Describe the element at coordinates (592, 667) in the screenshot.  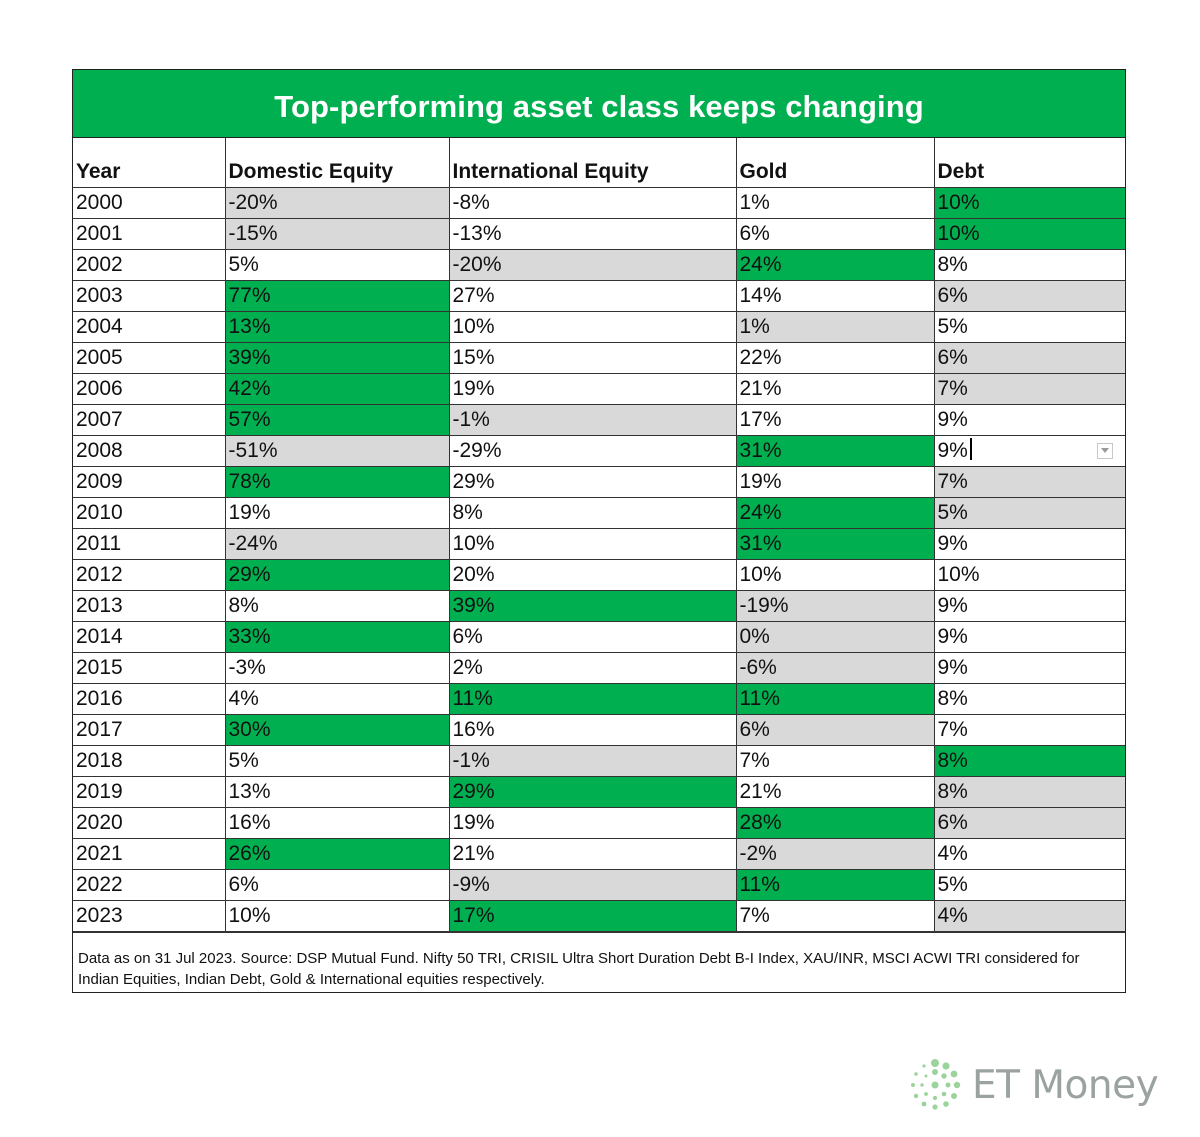
I see `international-equity-cell: 2%` at that location.